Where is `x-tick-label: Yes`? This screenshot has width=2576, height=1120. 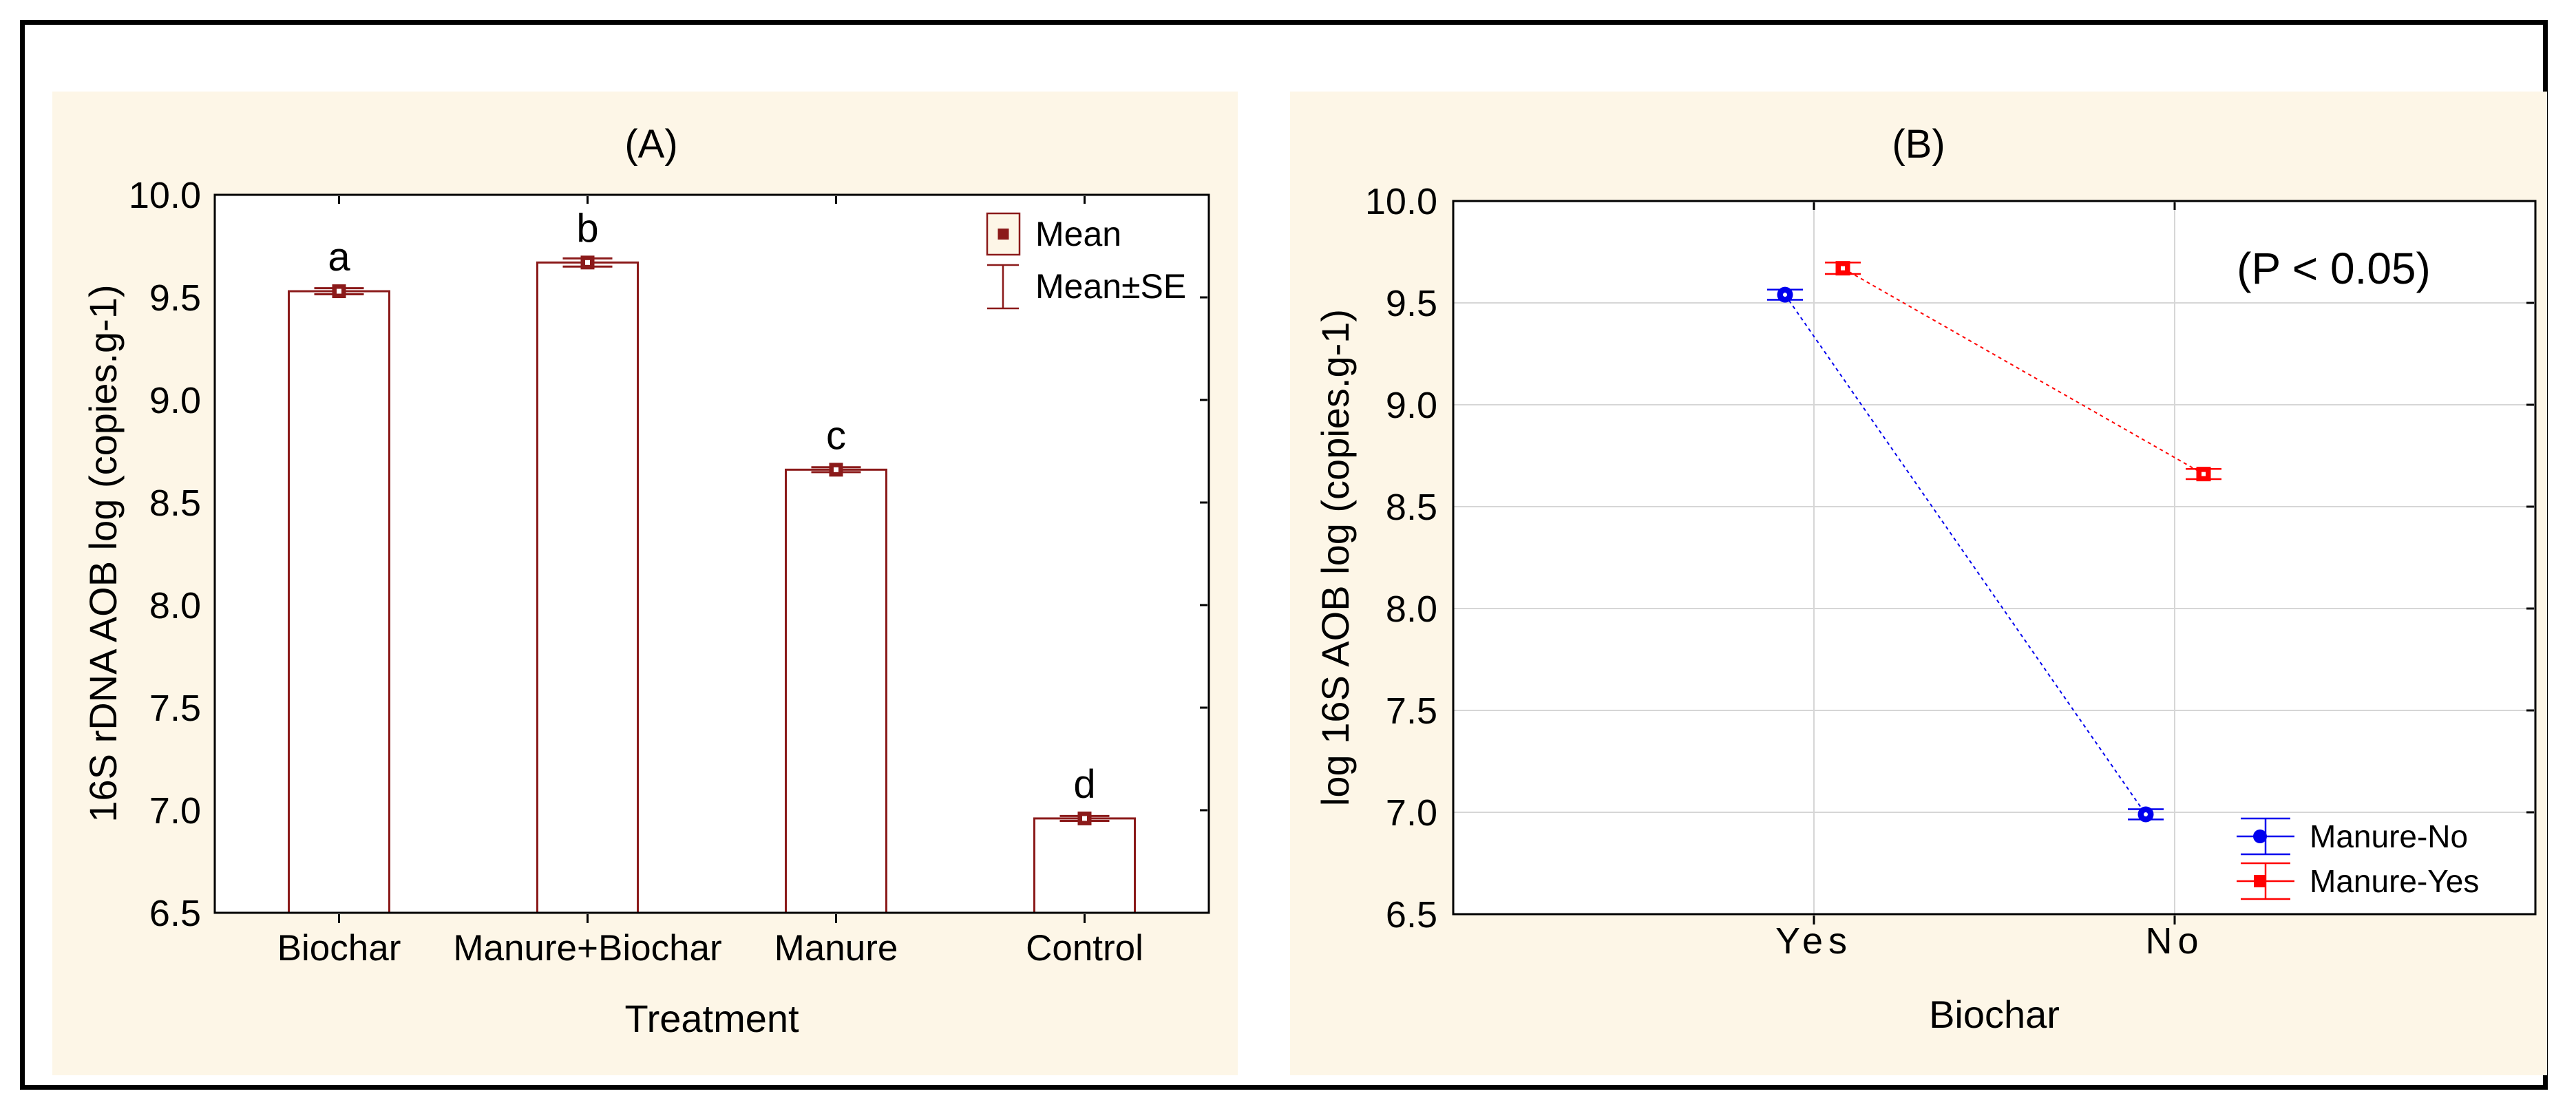 x-tick-label: Yes is located at coordinates (1814, 941).